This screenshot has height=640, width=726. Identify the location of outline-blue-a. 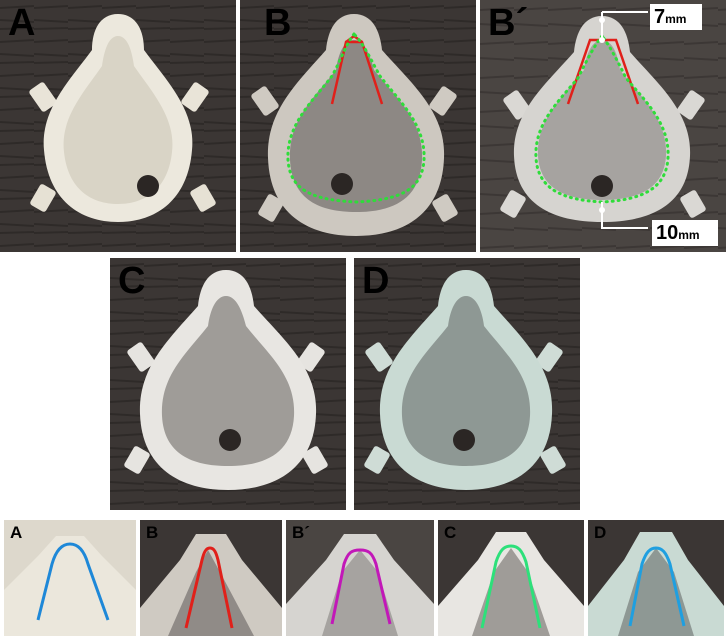
(73, 581).